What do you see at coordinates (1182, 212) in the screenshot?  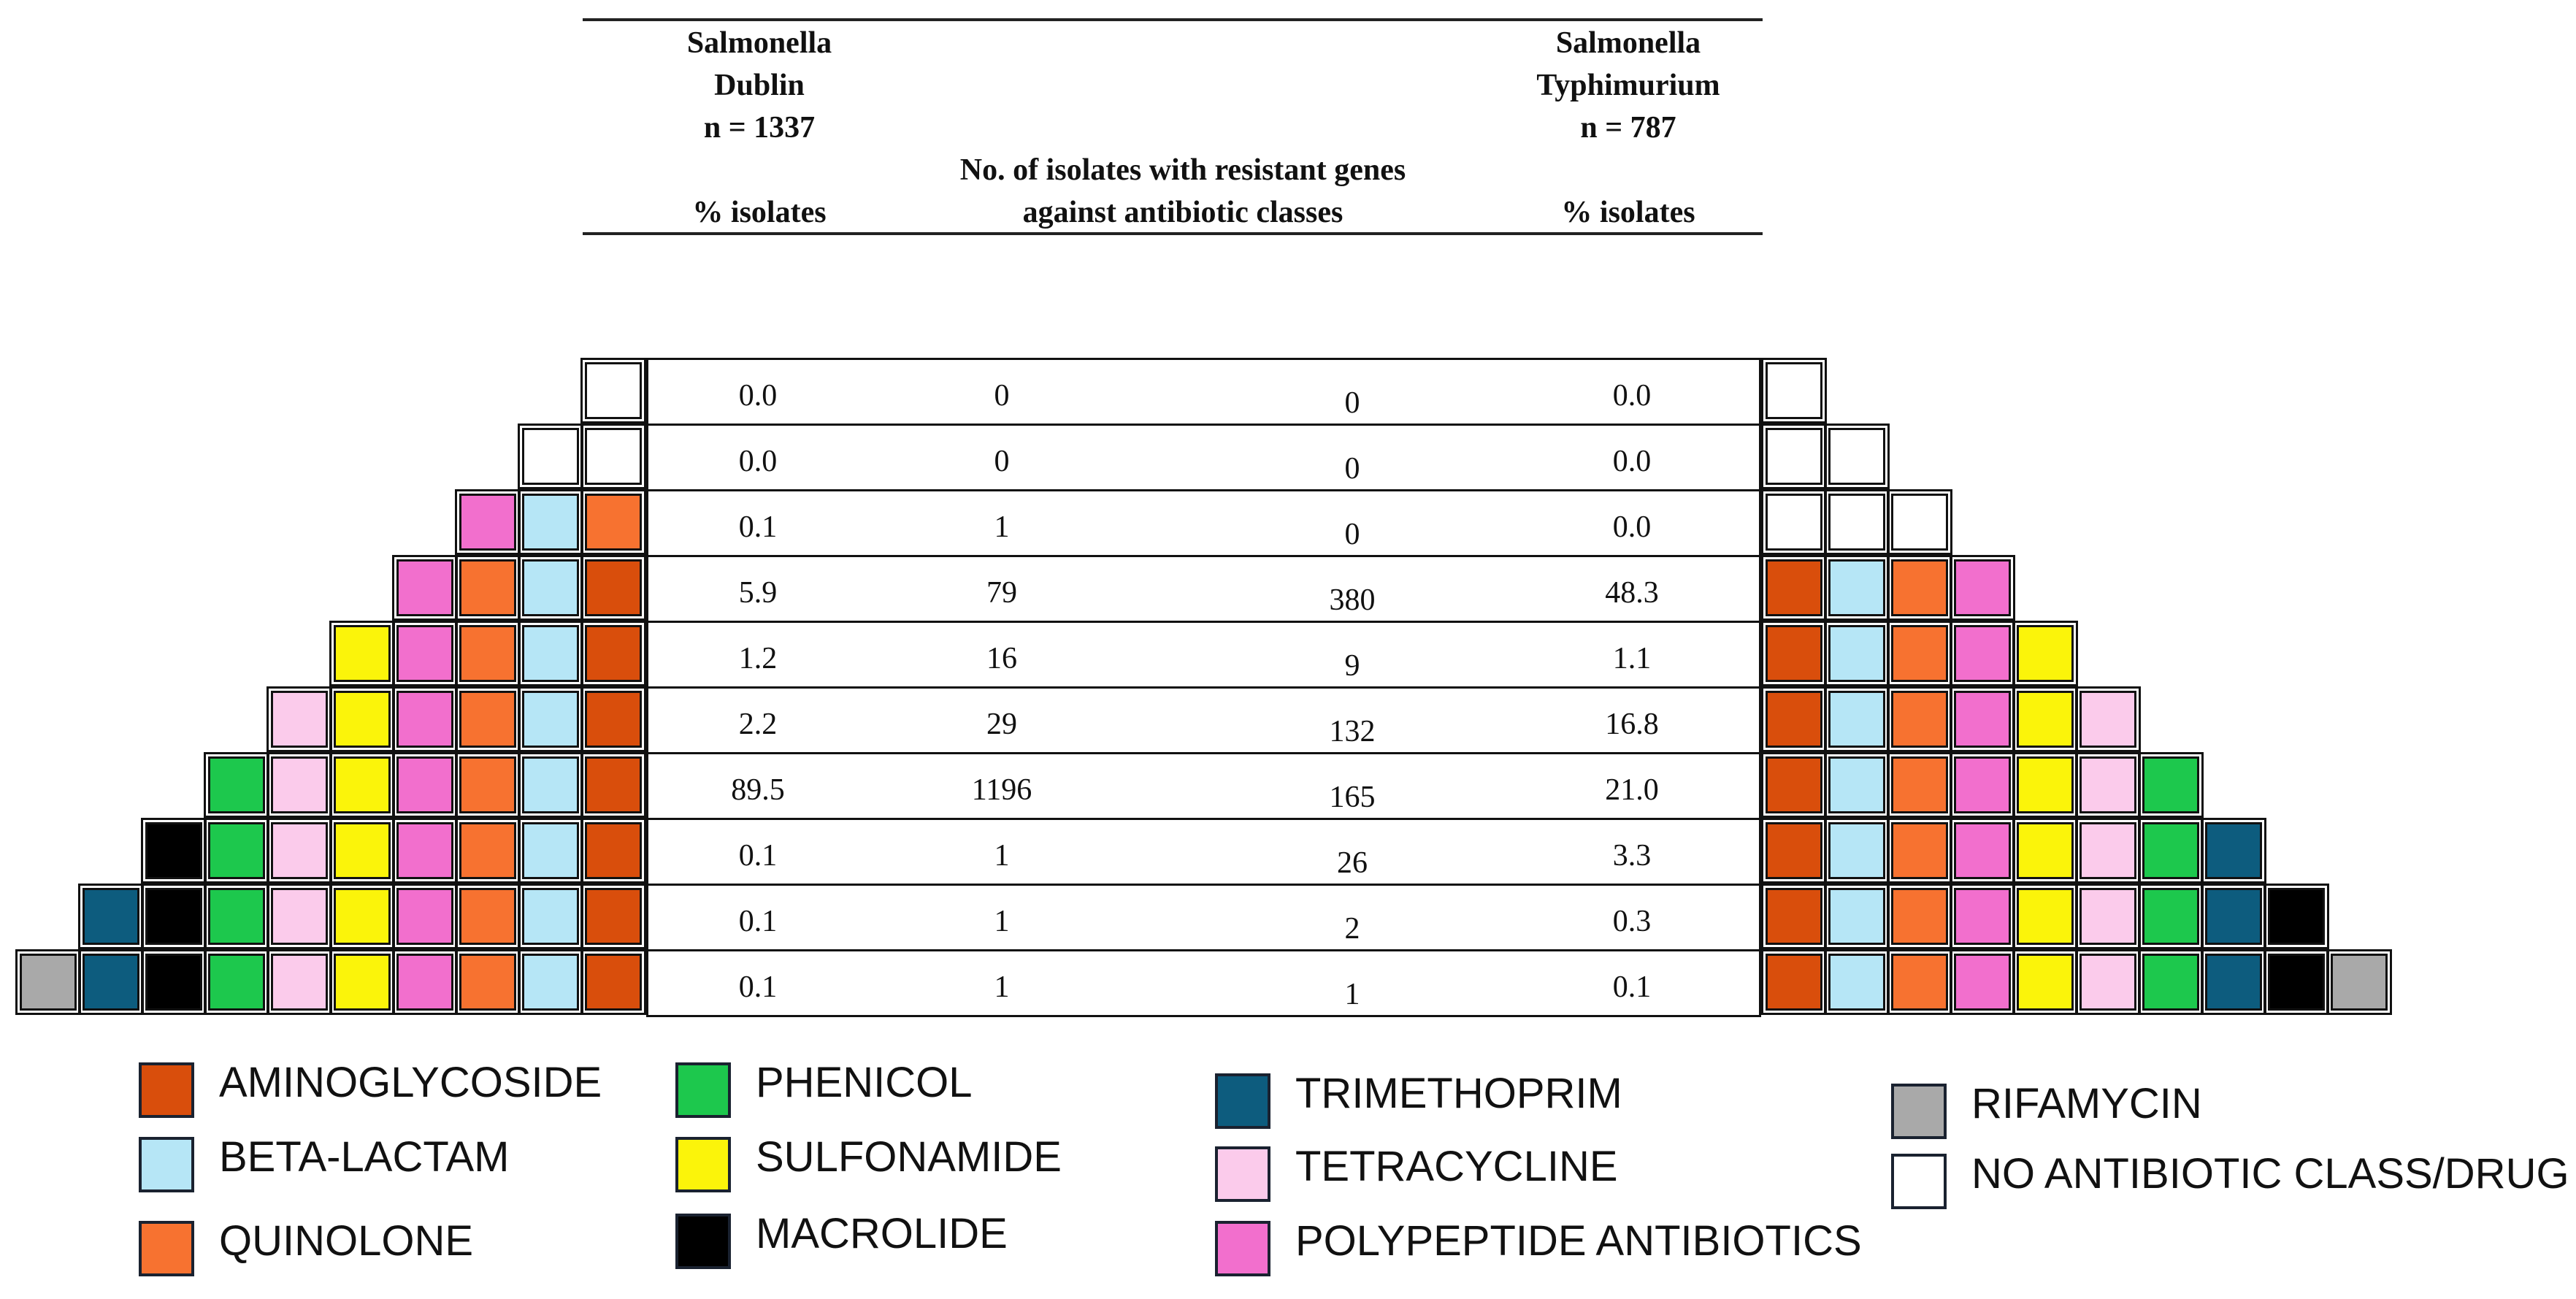 I see `center-header-line2: against antibiotic classes` at bounding box center [1182, 212].